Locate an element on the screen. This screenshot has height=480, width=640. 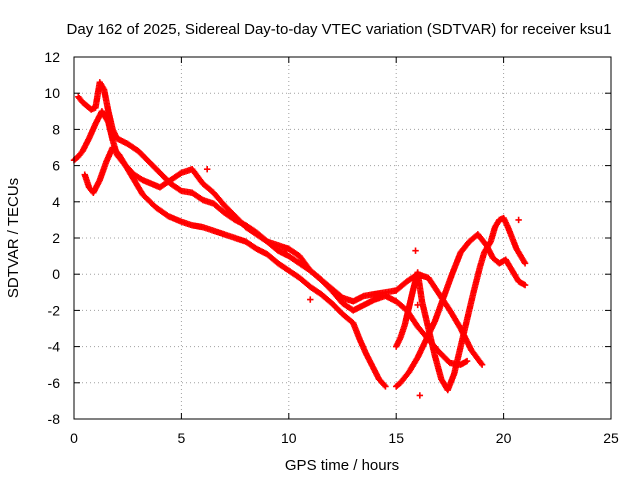
y-tick-label: 0 is located at coordinates (56, 274).